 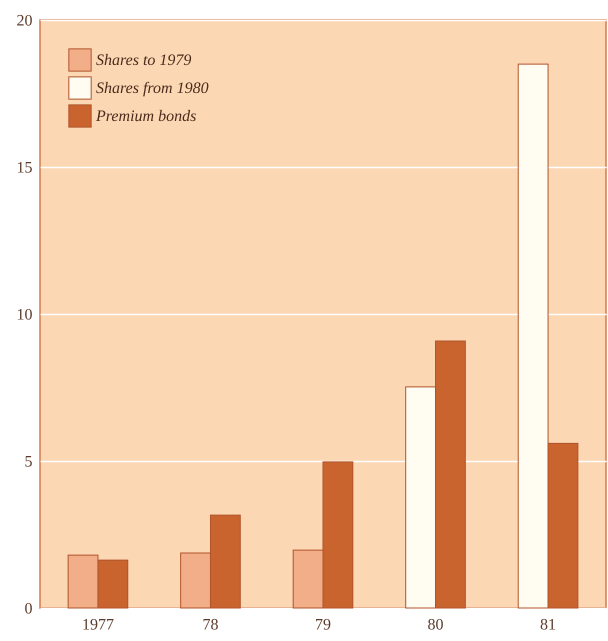 What do you see at coordinates (24, 168) in the screenshot?
I see `y-tick-label: 15` at bounding box center [24, 168].